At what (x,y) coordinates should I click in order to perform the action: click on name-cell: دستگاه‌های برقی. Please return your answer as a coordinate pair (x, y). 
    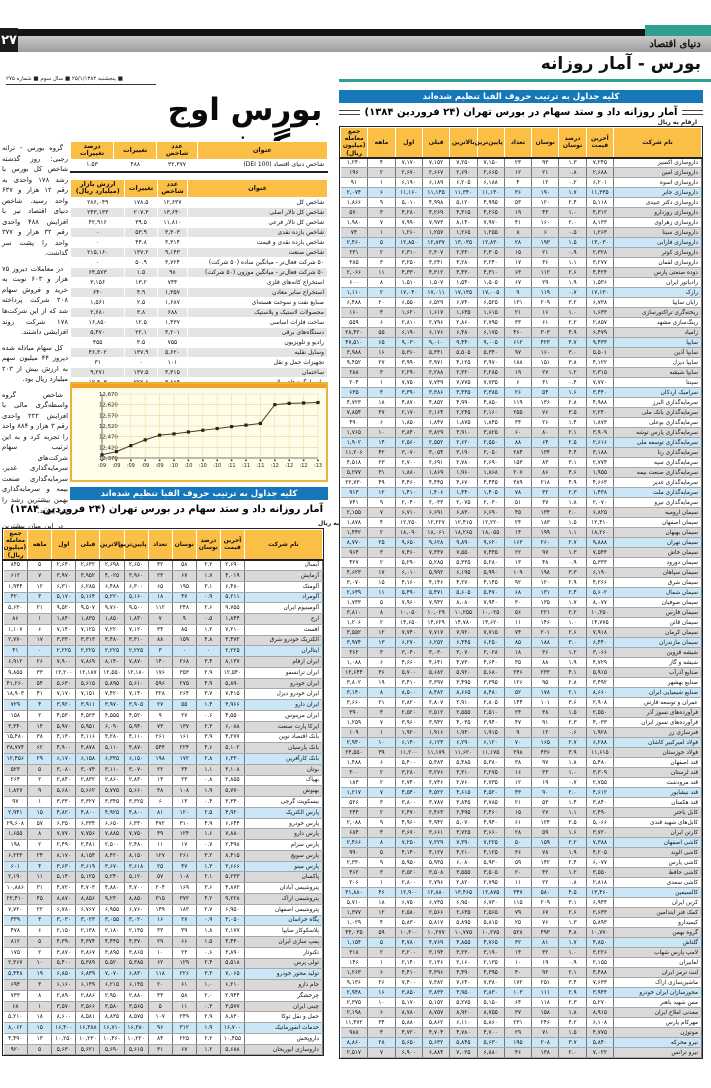
    Looking at the image, I should click on (257, 332).